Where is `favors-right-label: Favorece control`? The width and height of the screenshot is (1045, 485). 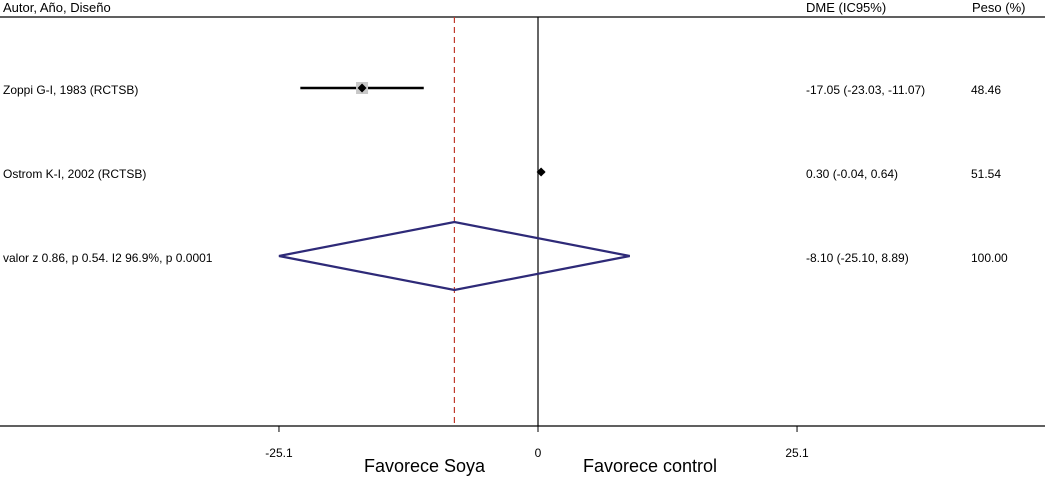 favors-right-label: Favorece control is located at coordinates (650, 466).